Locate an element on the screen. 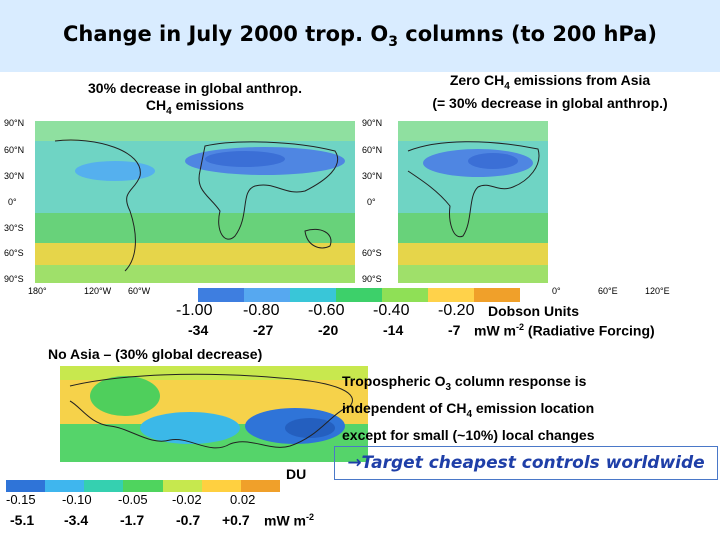  title-bar is located at coordinates (360, 36).